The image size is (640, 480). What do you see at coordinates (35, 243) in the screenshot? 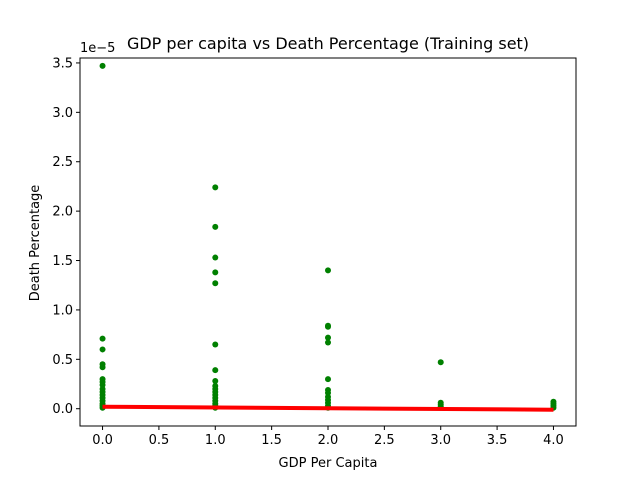
I see `y-axis-label: Death Percentage` at bounding box center [35, 243].